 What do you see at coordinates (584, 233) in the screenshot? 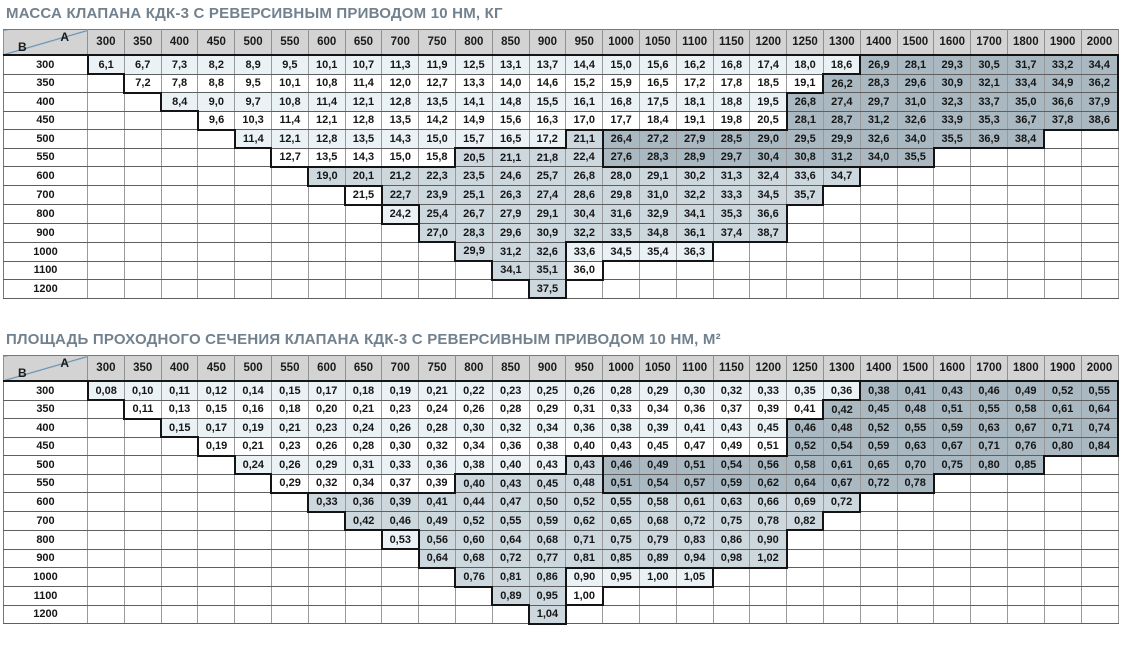
I see `data-cell: 32,2` at bounding box center [584, 233].